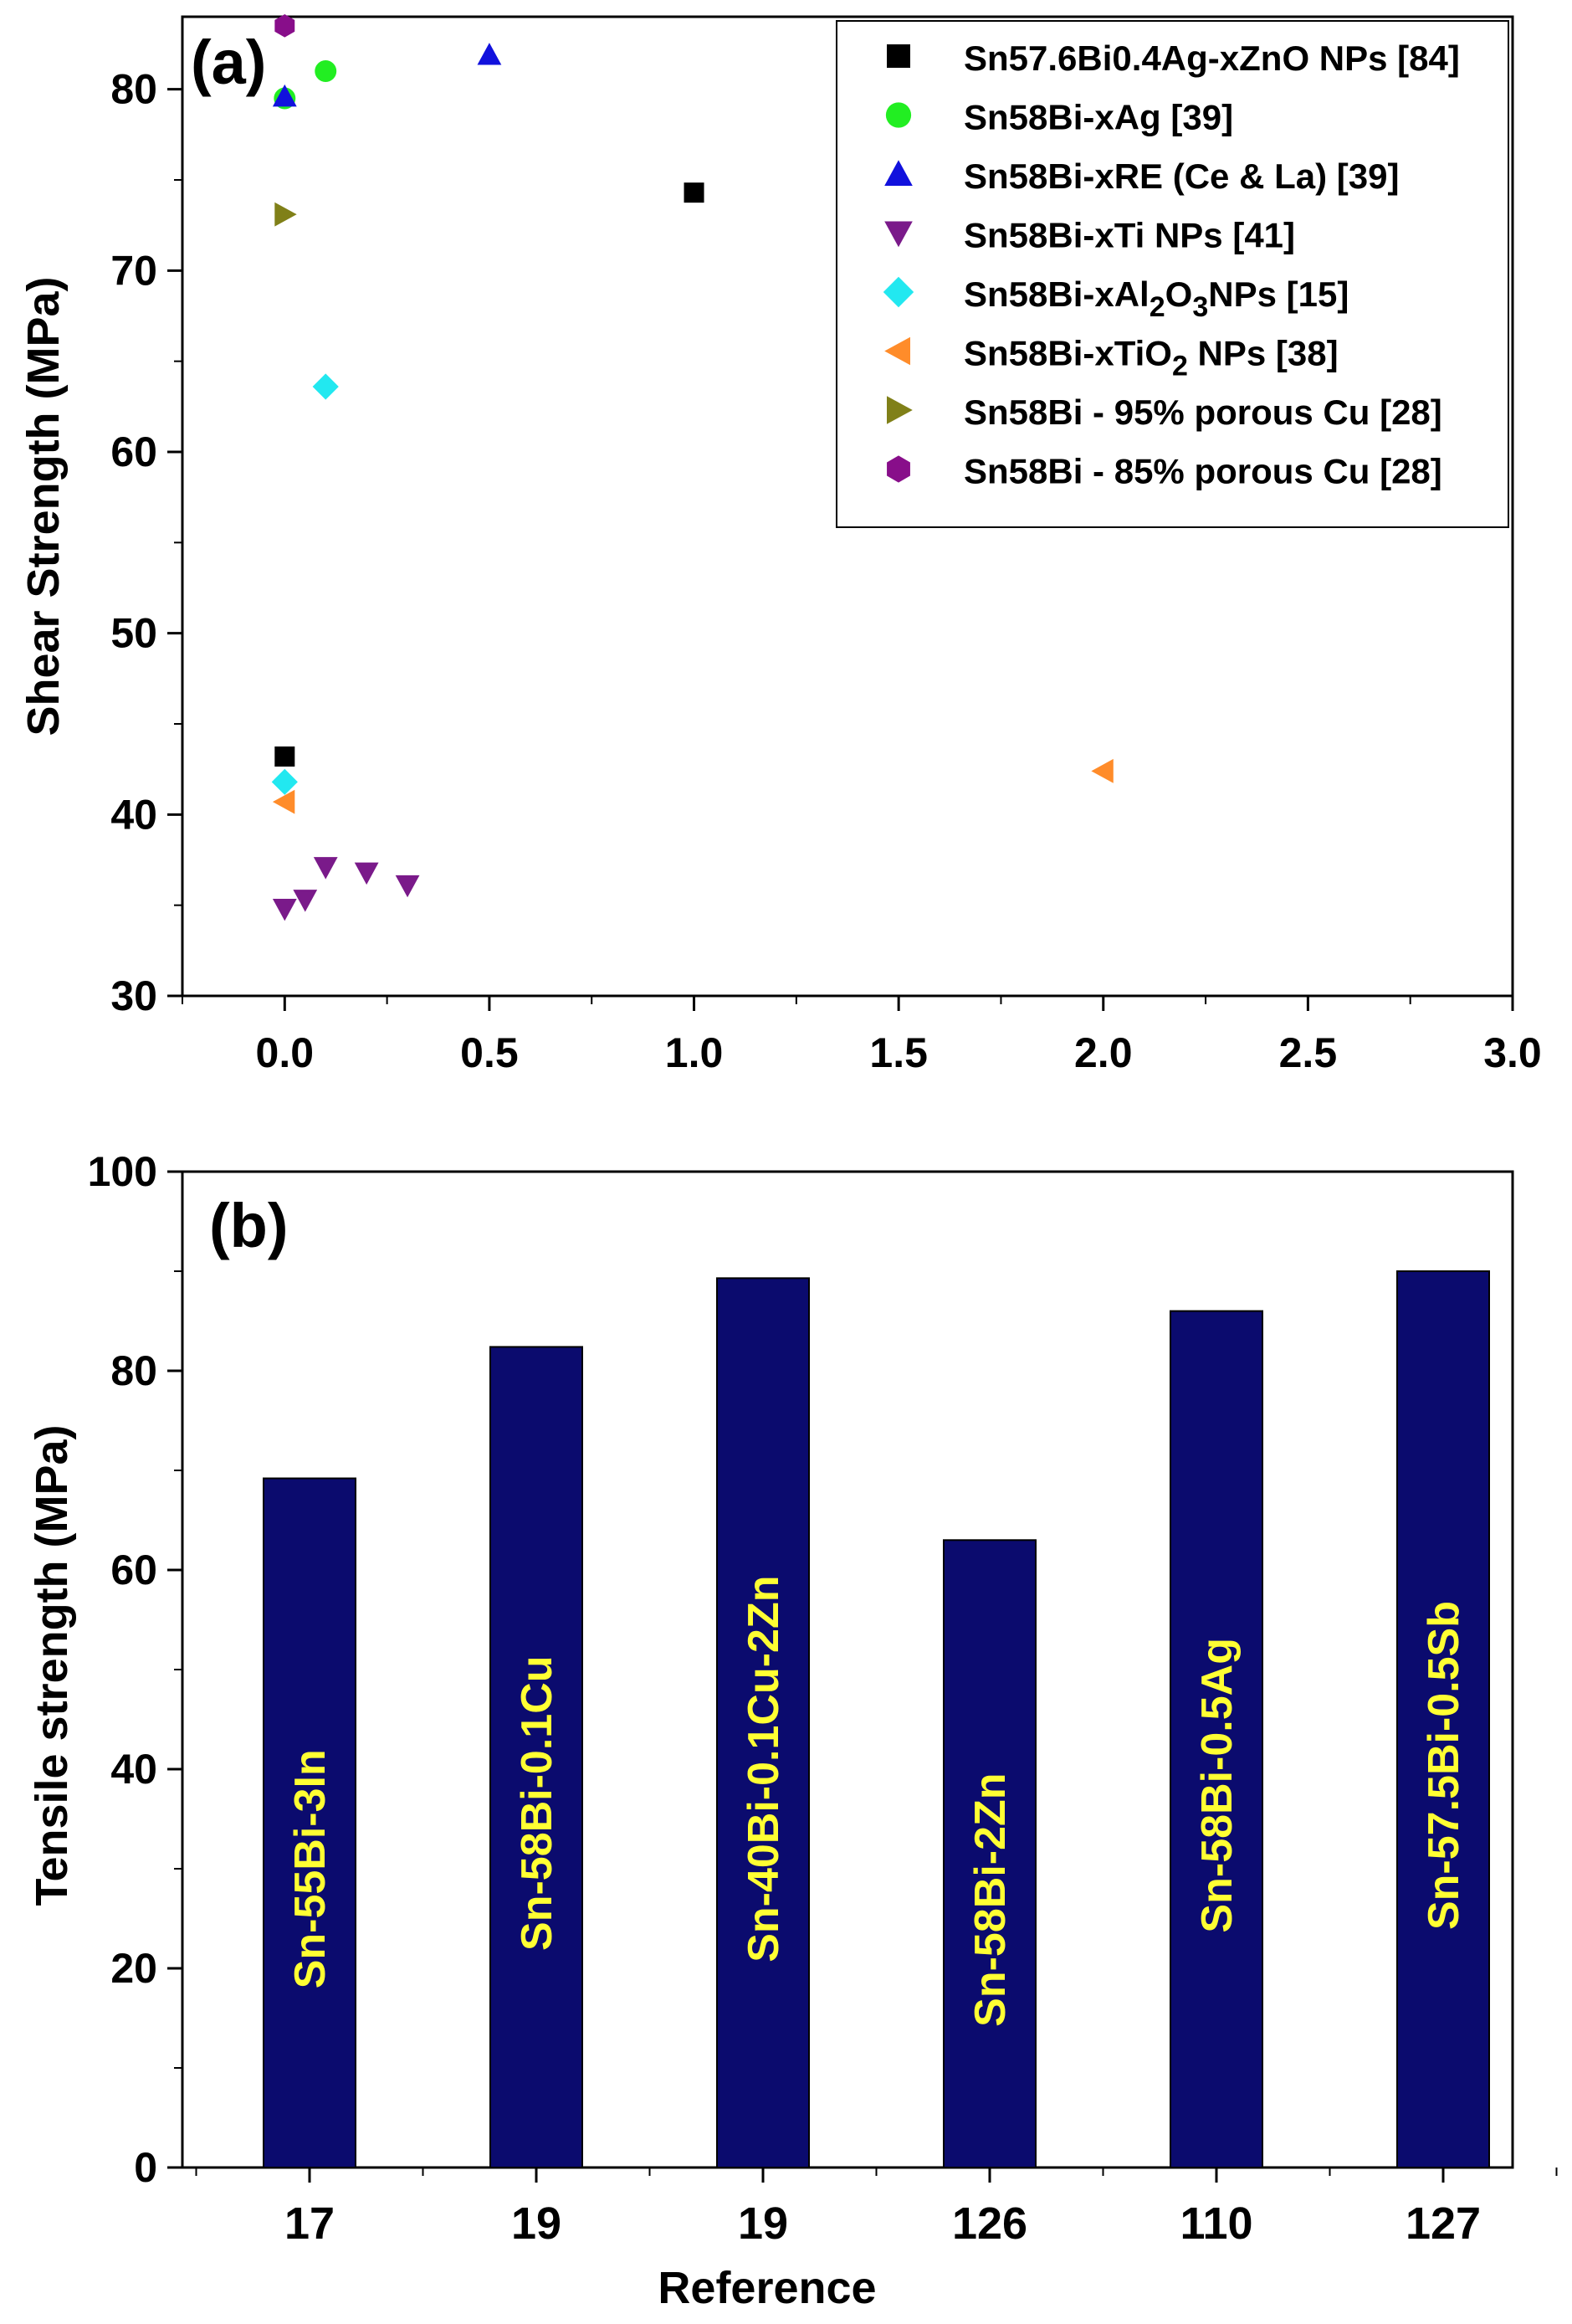 Image resolution: width=1572 pixels, height=2324 pixels. What do you see at coordinates (43, 506) in the screenshot?
I see `y-axis-a-title: Shear Strength (MPa)` at bounding box center [43, 506].